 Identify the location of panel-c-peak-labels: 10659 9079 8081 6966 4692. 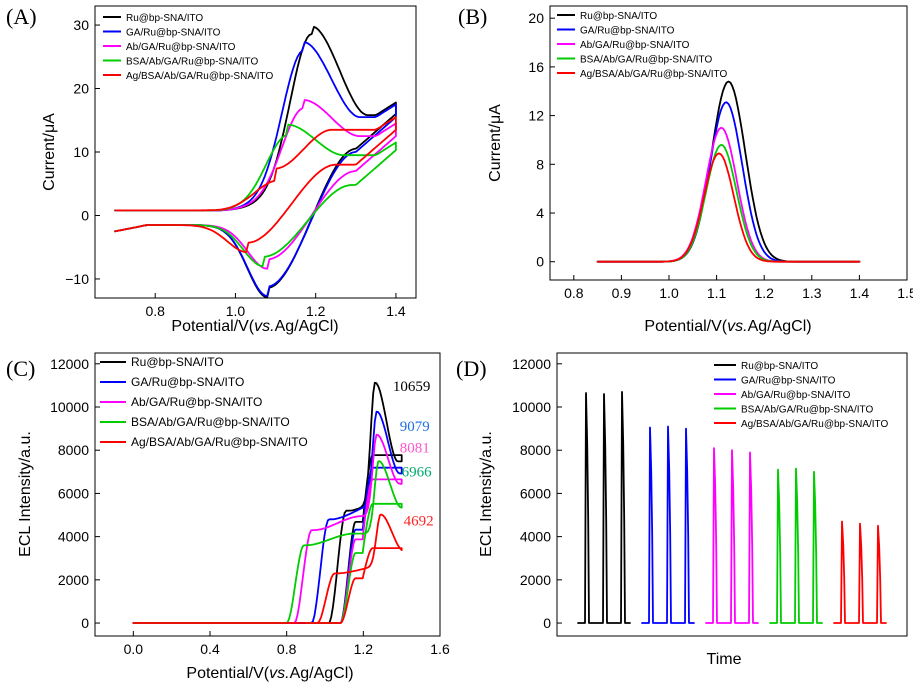
(413, 454).